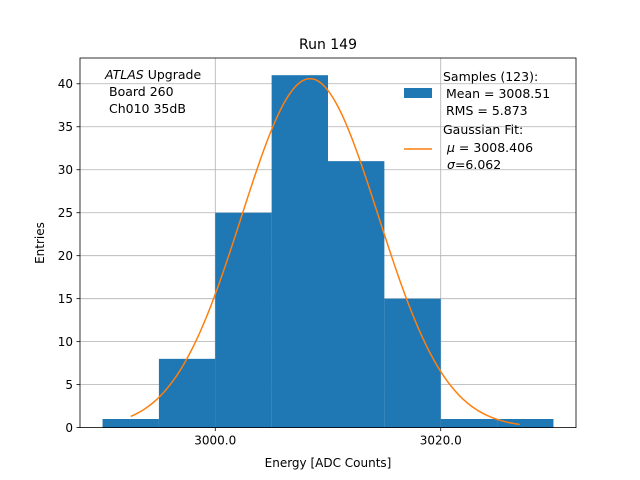 The image size is (640, 480). I want to click on x-tick-label: 3020.0, so click(441, 441).